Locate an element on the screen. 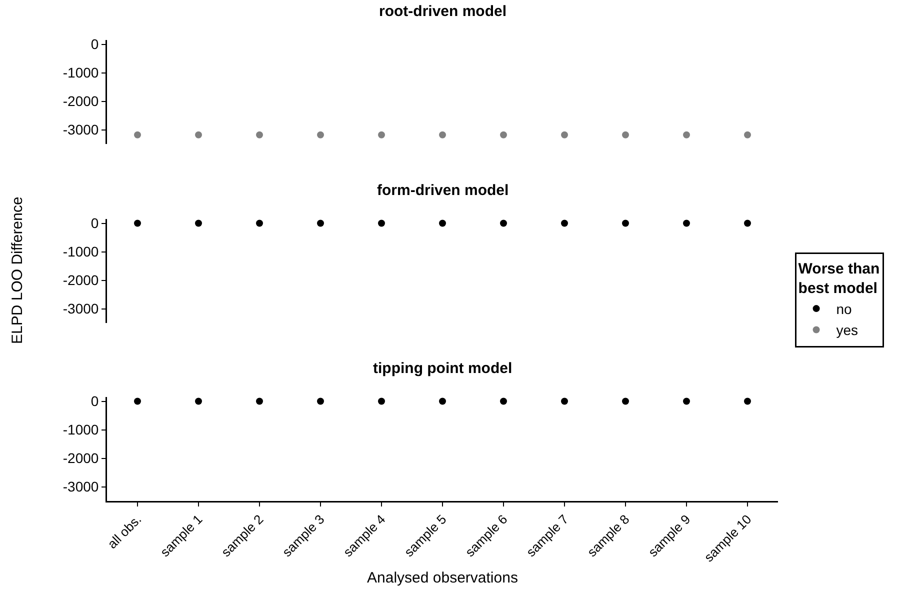 The width and height of the screenshot is (913, 607). x-axis-title: Analysed observations is located at coordinates (442, 577).